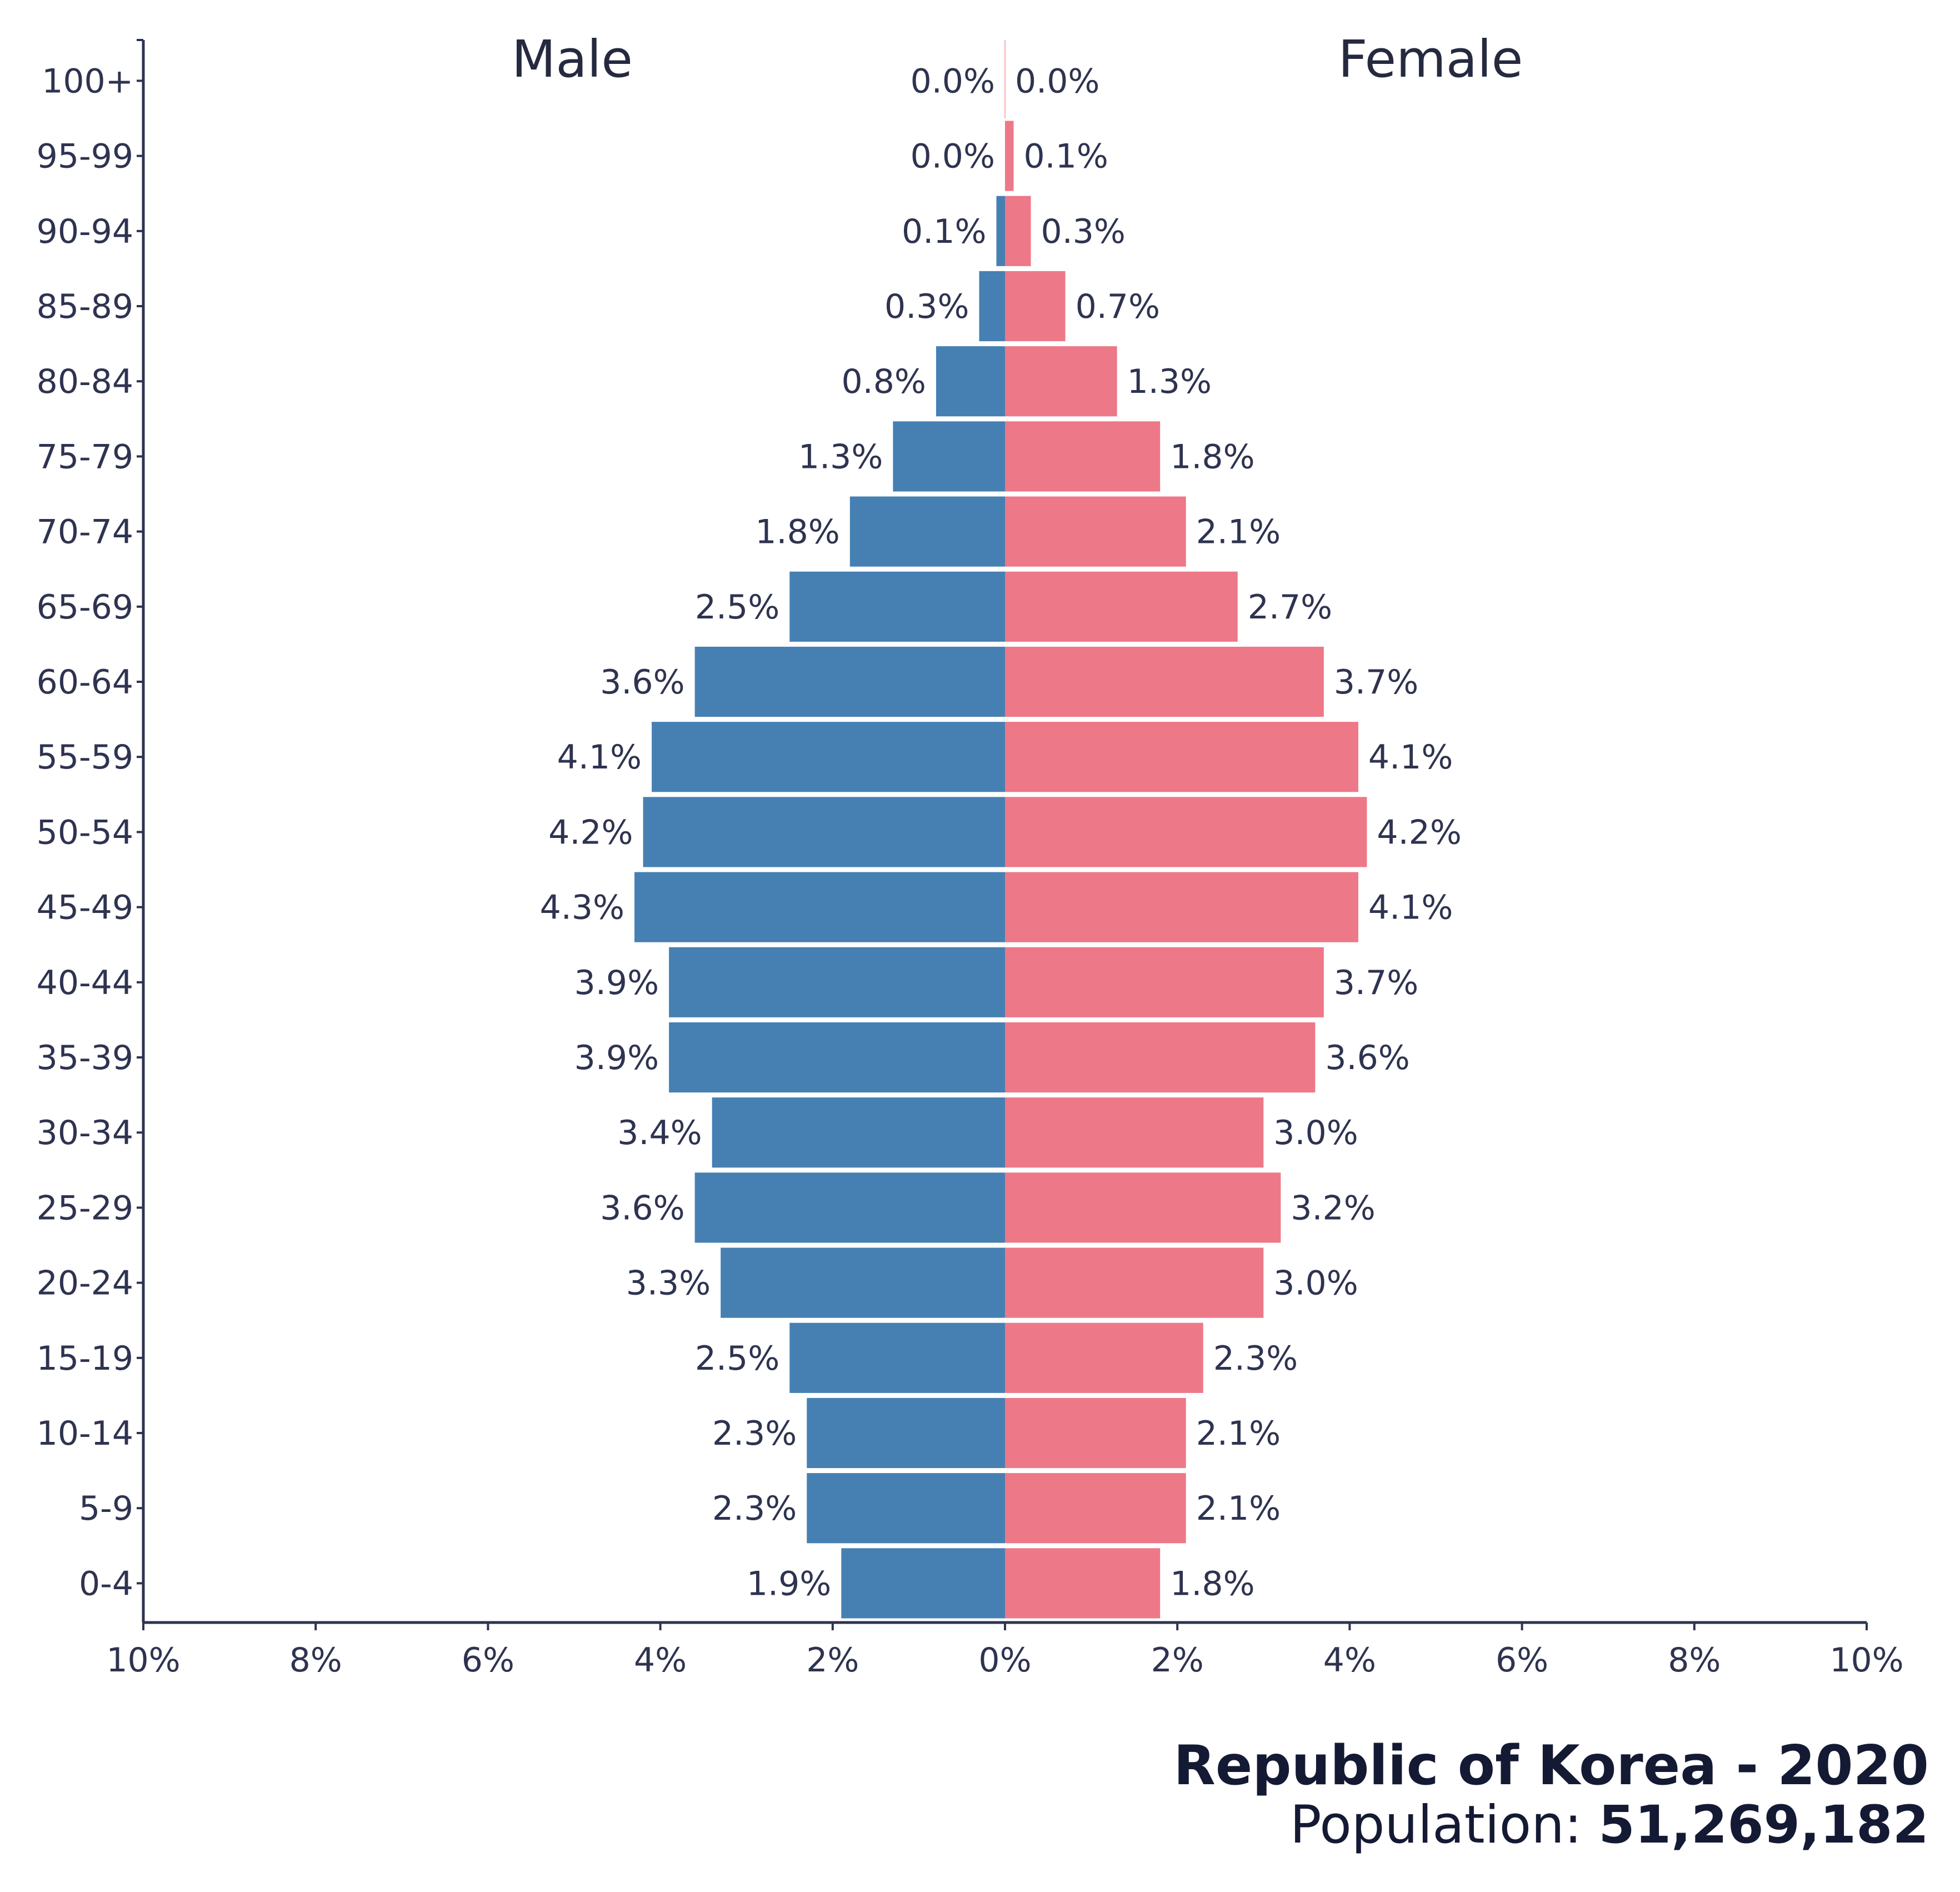  I want to click on male-value-label-90-94: 0.1%, so click(944, 231).